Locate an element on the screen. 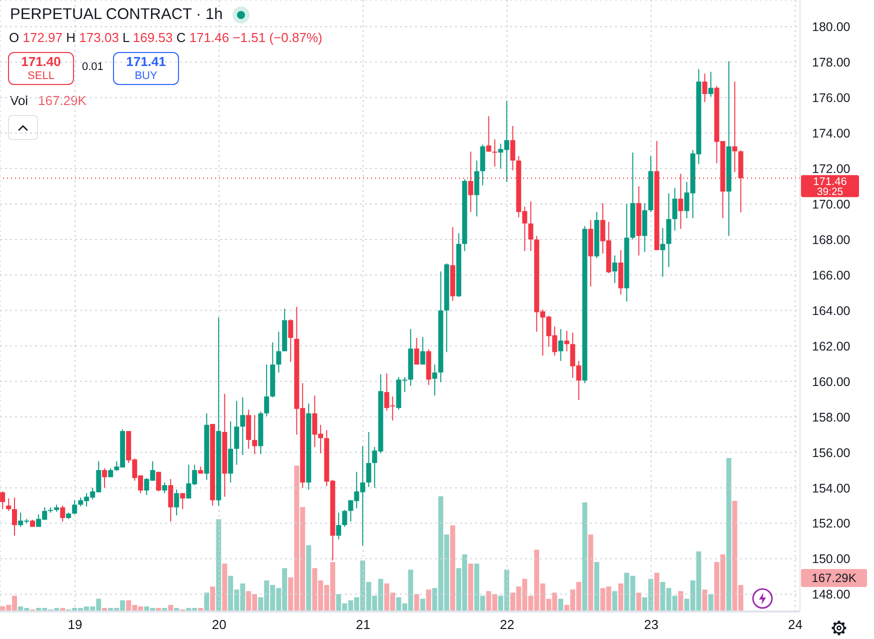 Image resolution: width=874 pixels, height=639 pixels. y-tick-label: 162.00 is located at coordinates (831, 346).